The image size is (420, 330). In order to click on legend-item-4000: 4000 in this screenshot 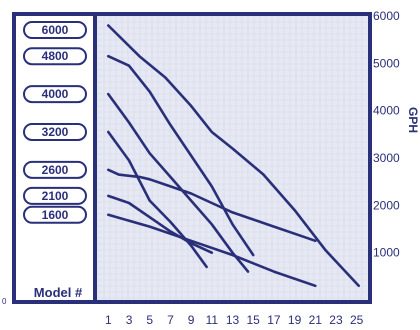, I will do `click(55, 94)`.